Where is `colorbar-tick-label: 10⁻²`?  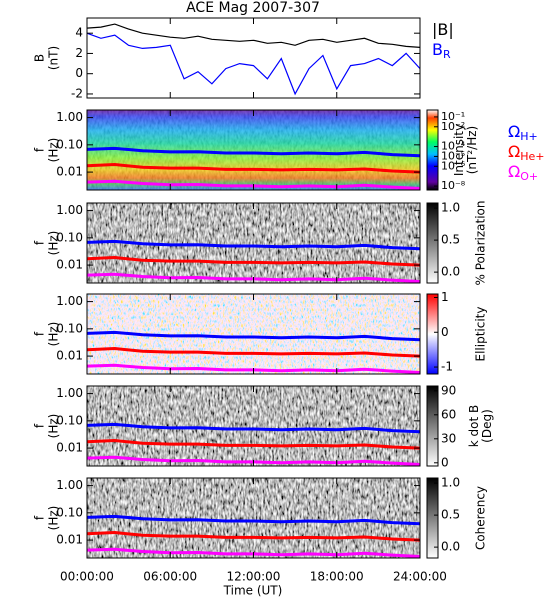 colorbar-tick-label: 10⁻² is located at coordinates (453, 126).